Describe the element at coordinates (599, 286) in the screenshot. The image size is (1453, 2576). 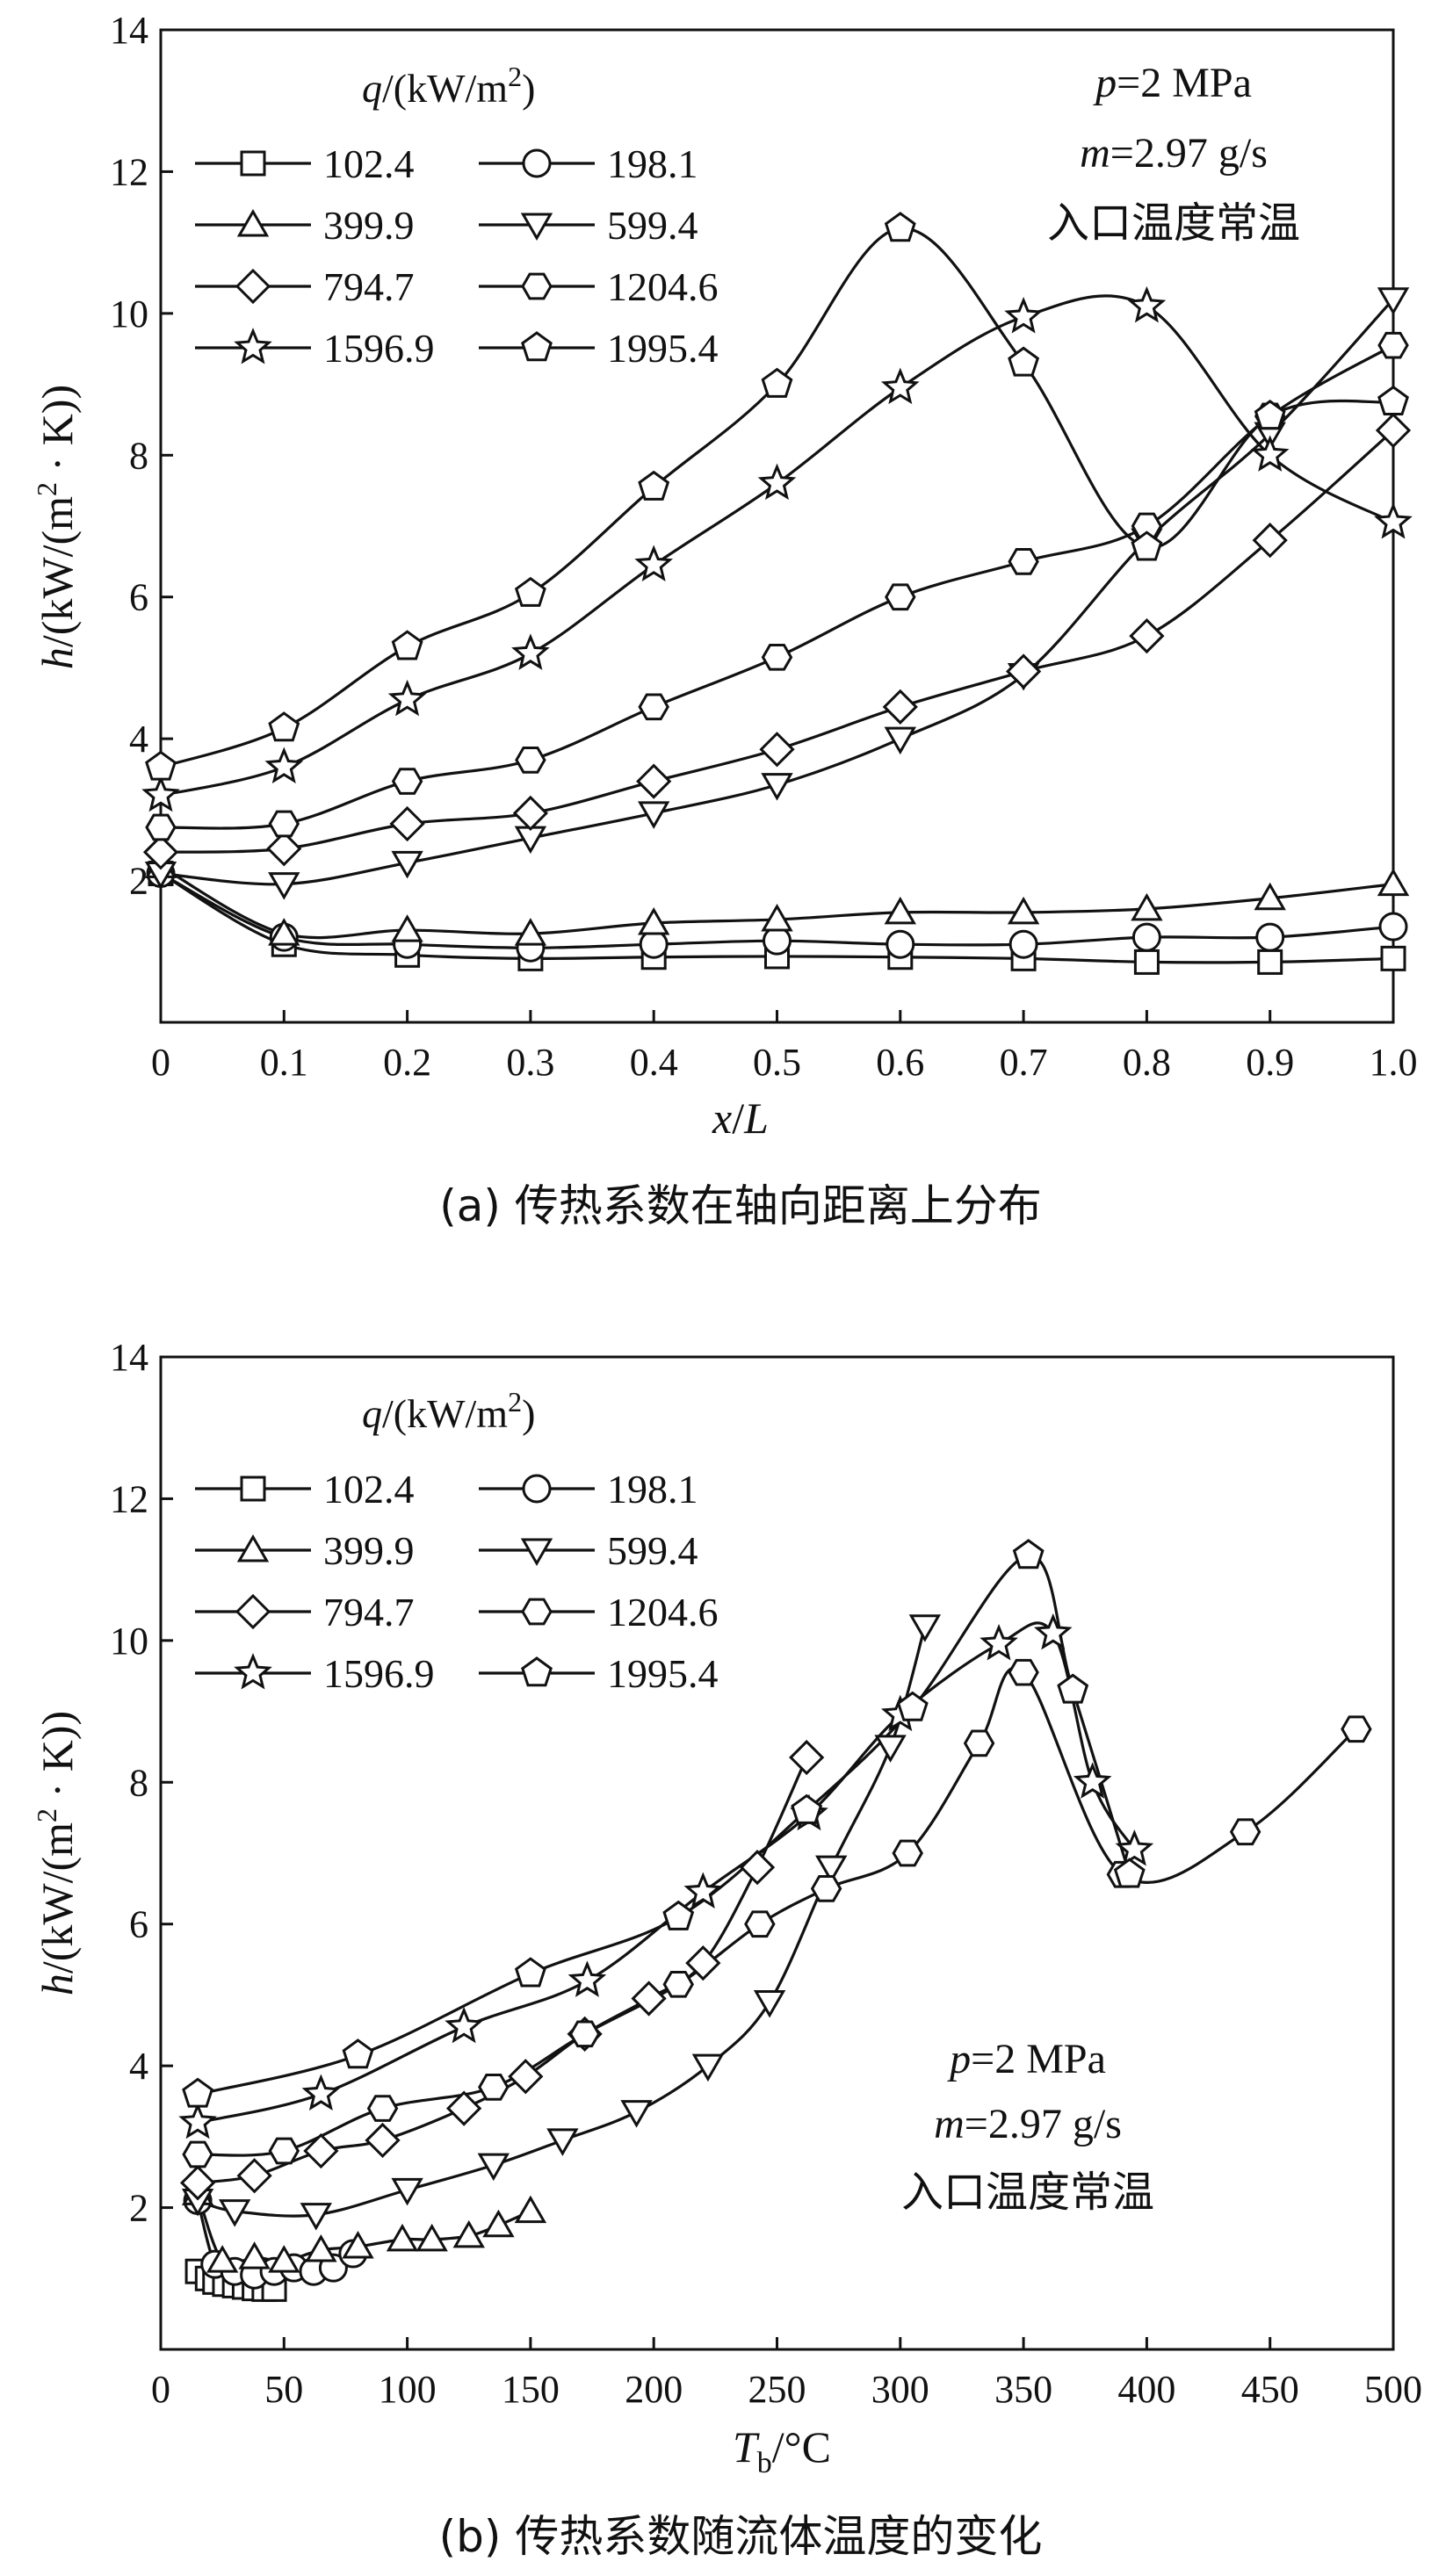
I see `legend-item-1204_6: 1204.6` at that location.